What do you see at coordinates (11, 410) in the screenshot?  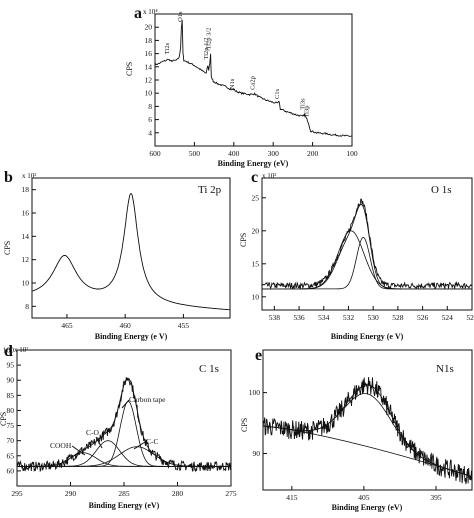 I see `panel-d-ytick-label: 80` at bounding box center [11, 410].